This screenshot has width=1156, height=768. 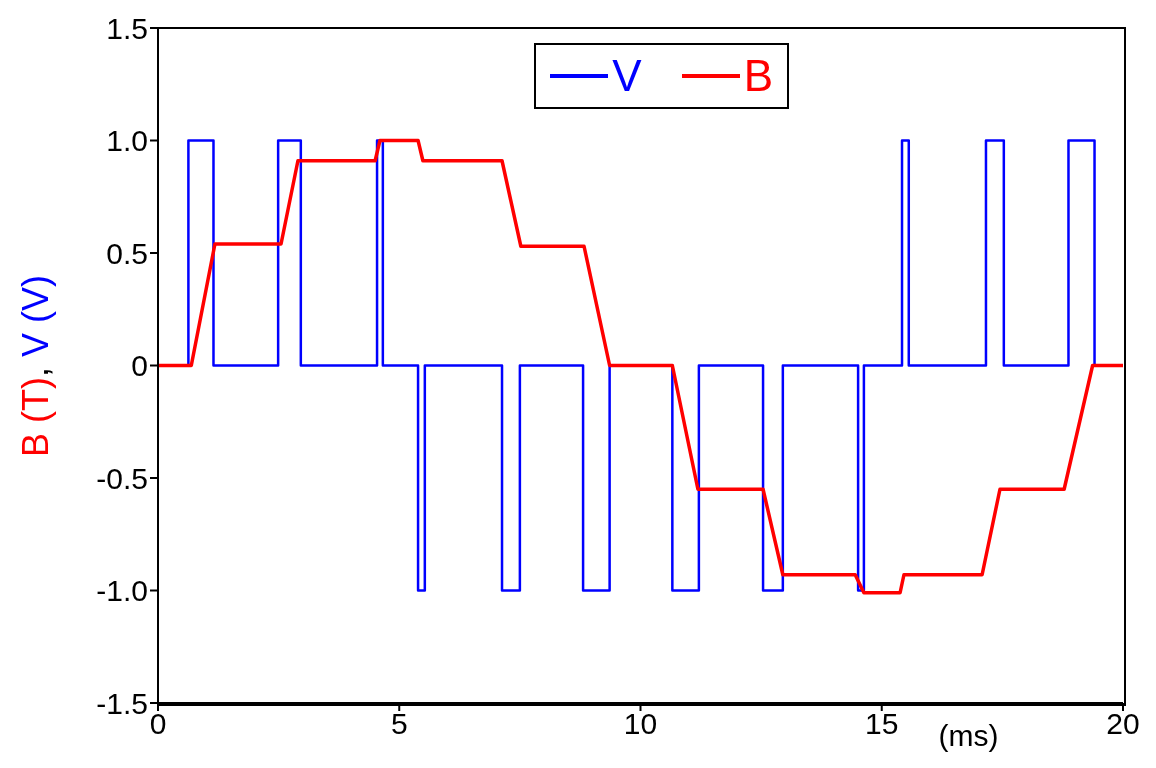 I want to click on x-tick-label: 20, so click(x=1123, y=724).